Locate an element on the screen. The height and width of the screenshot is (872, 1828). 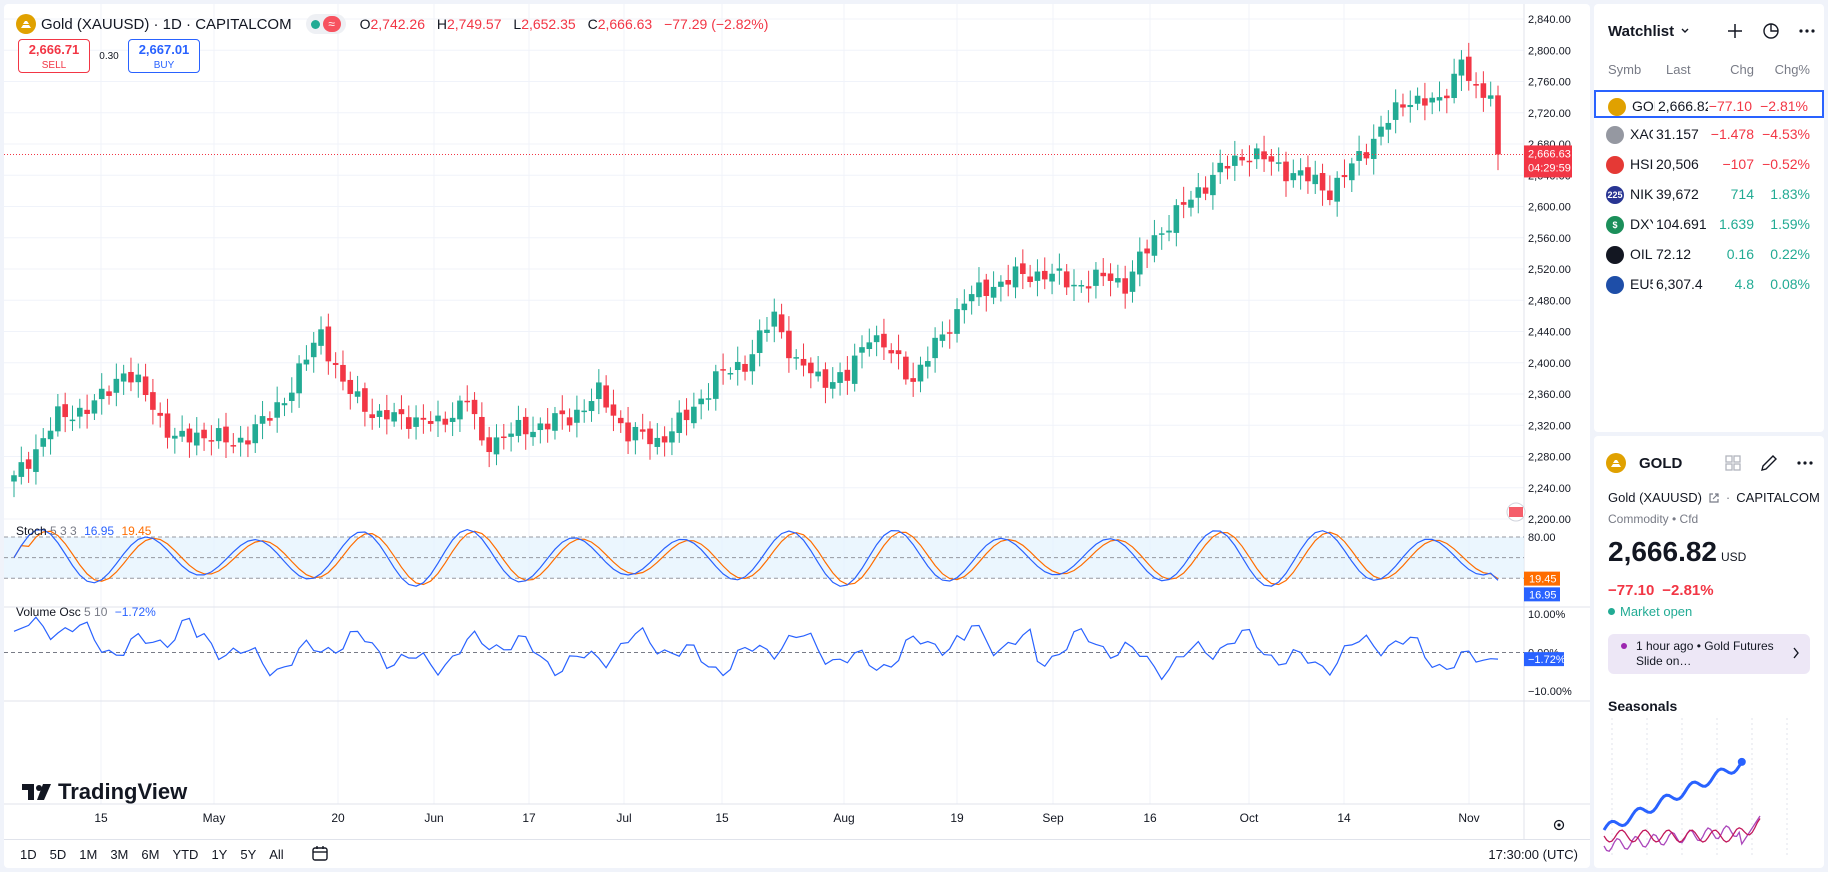
volosc-legend: Volume Osc 5 10 −1.72% is located at coordinates (86, 612).